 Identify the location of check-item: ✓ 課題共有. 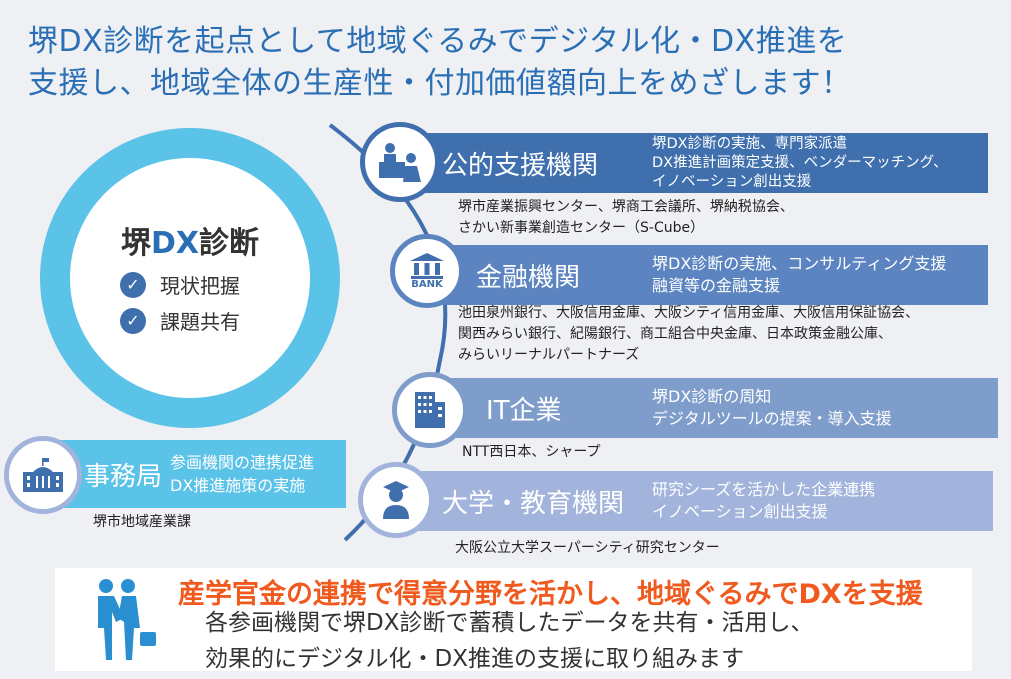
(180, 320).